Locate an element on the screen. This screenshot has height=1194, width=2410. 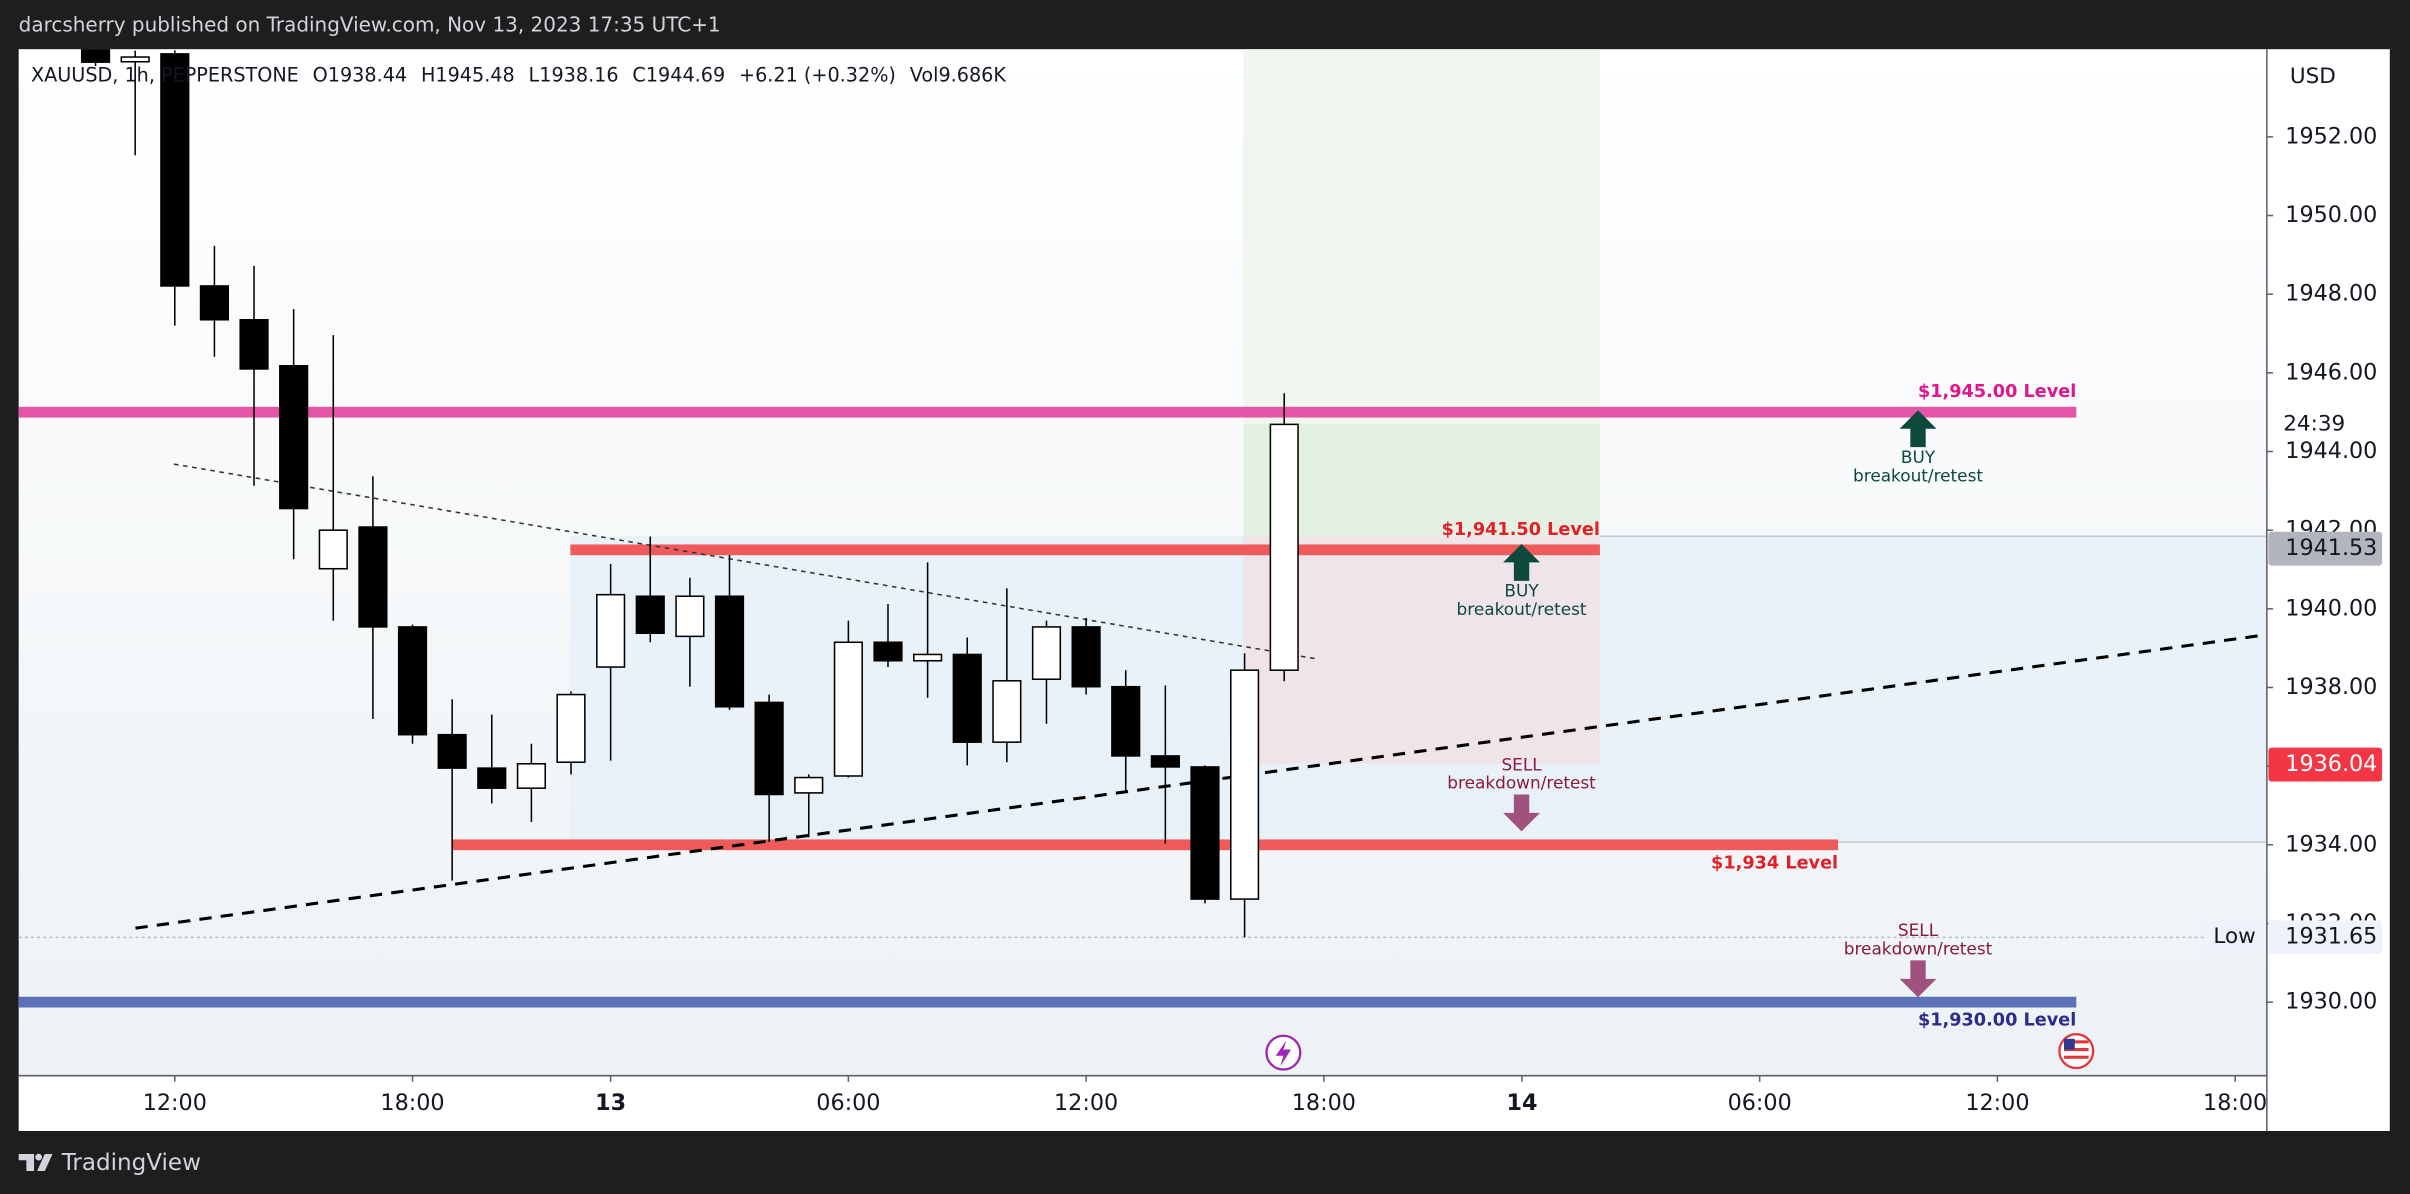
high: H1945.48 is located at coordinates (468, 74).